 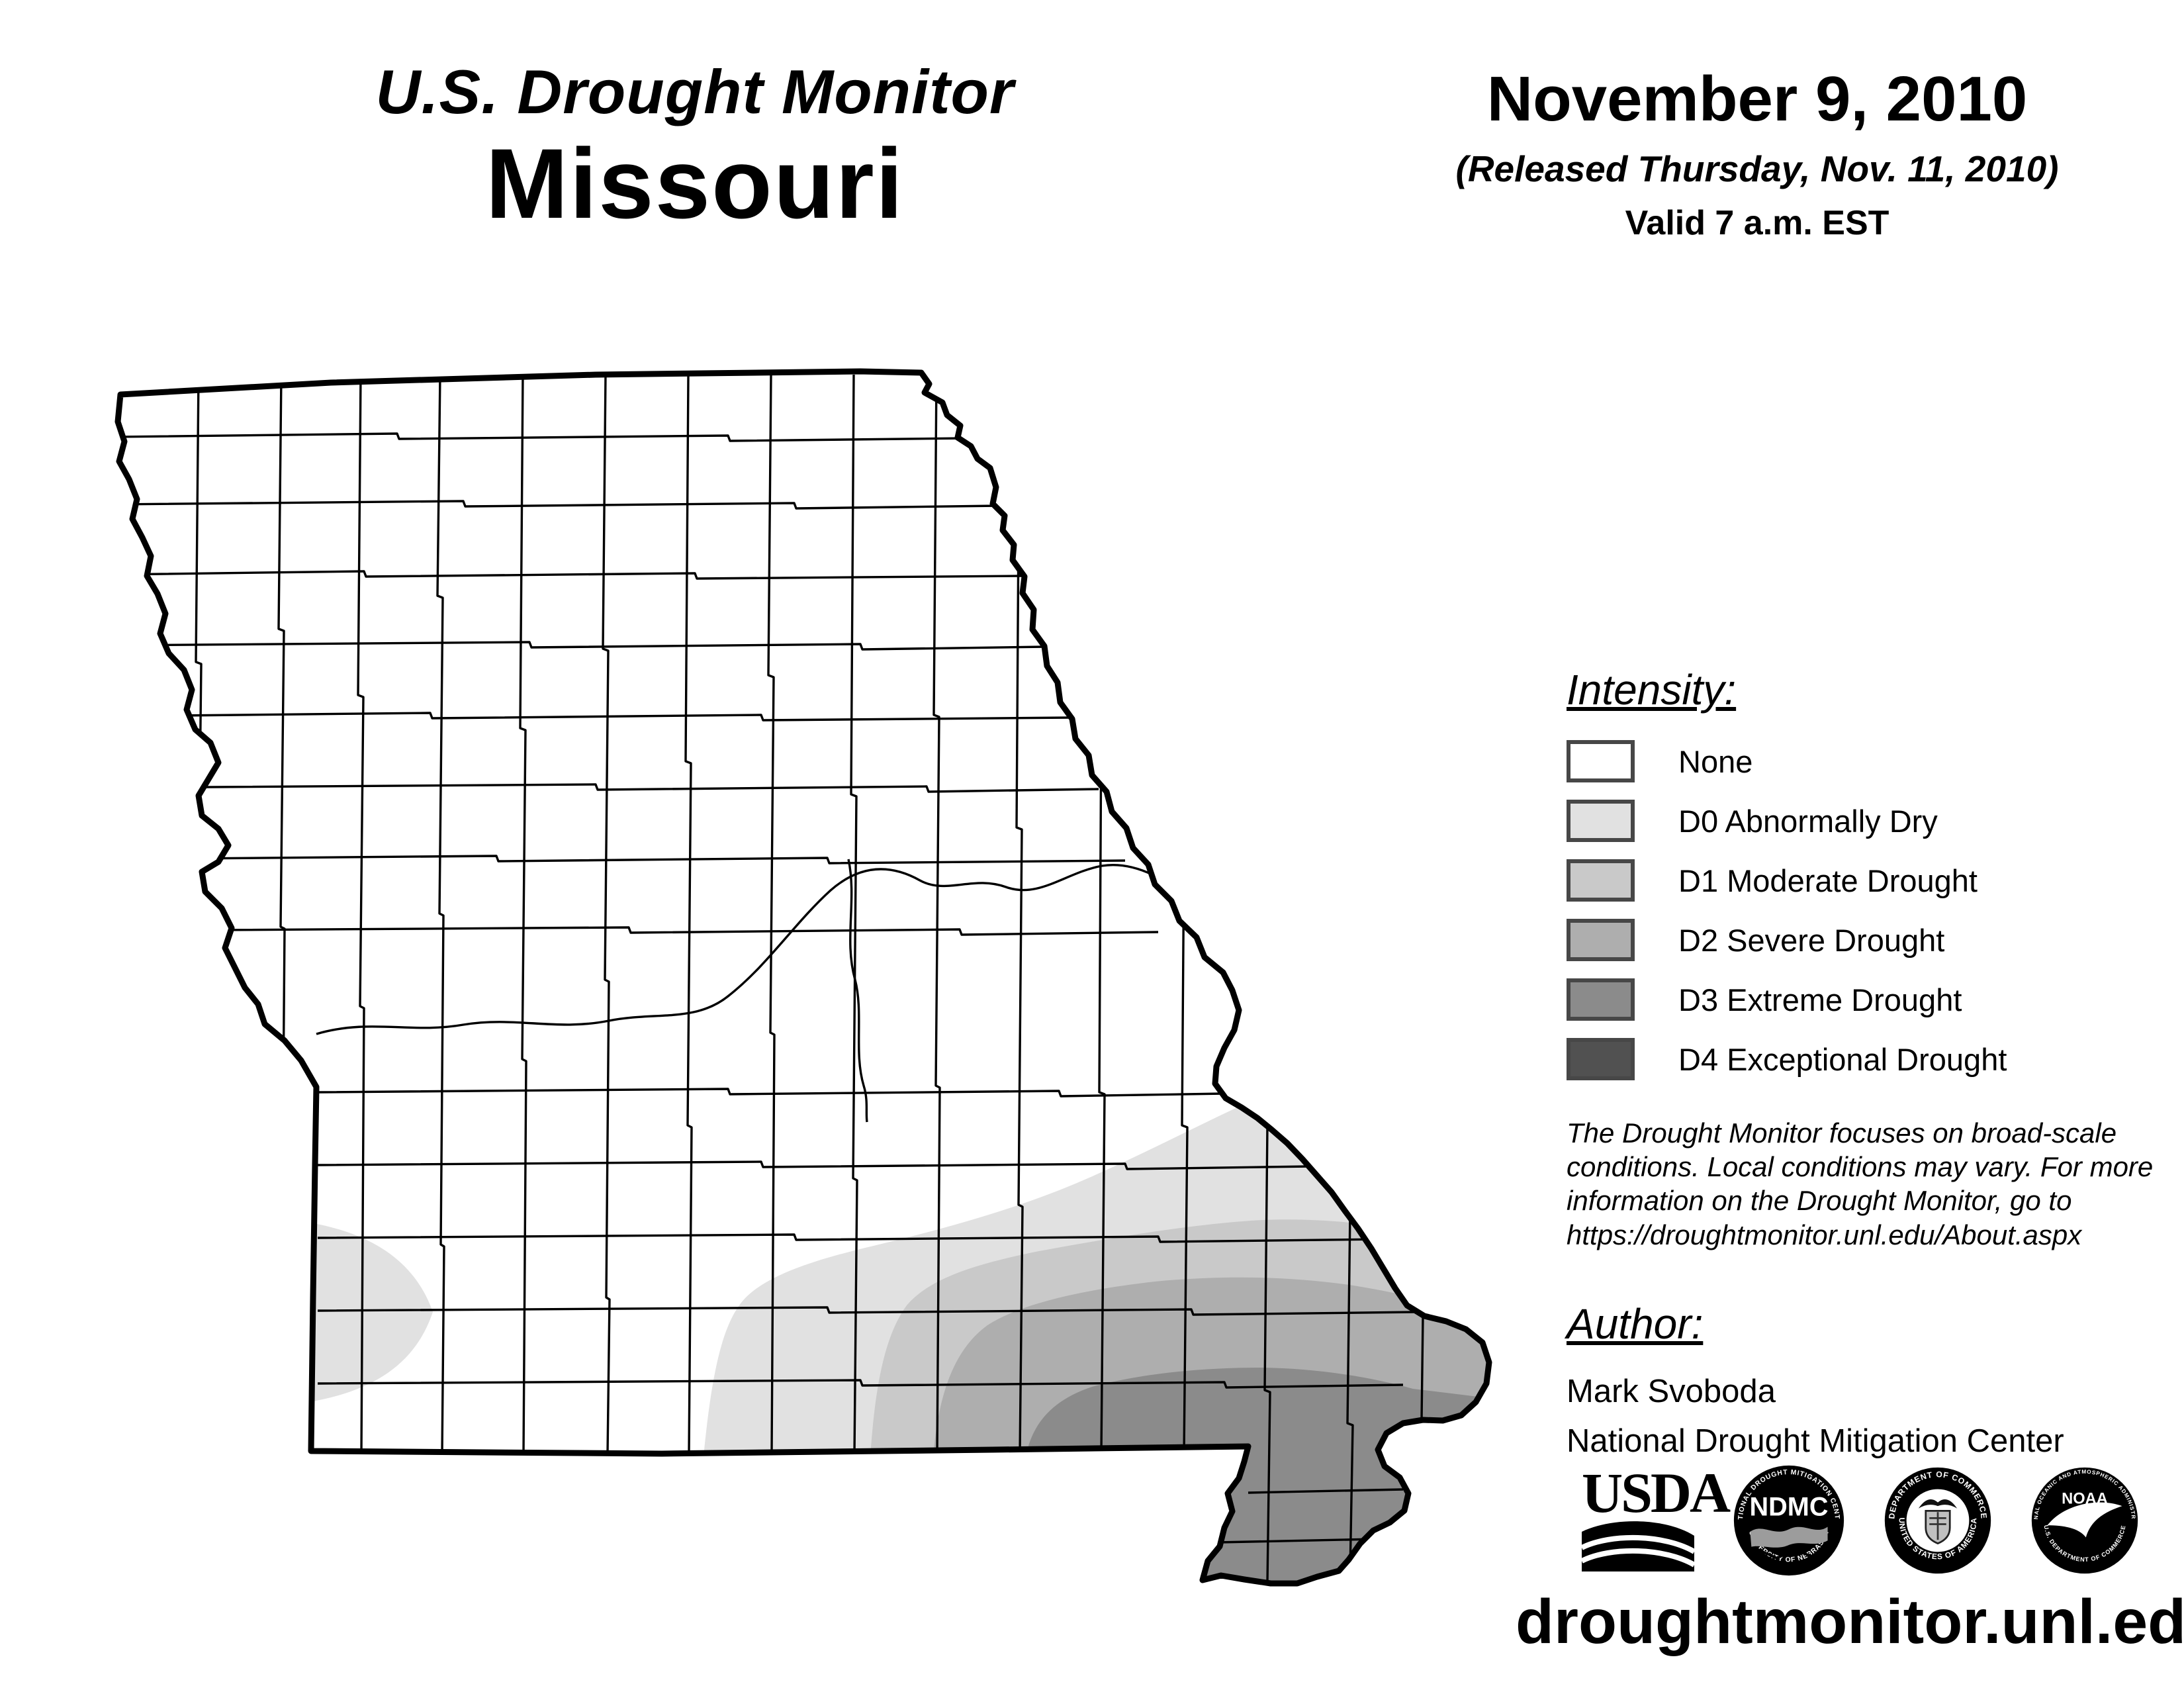 I want to click on legend-item-d0: D0 Abnormally Dry, so click(x=1787, y=821).